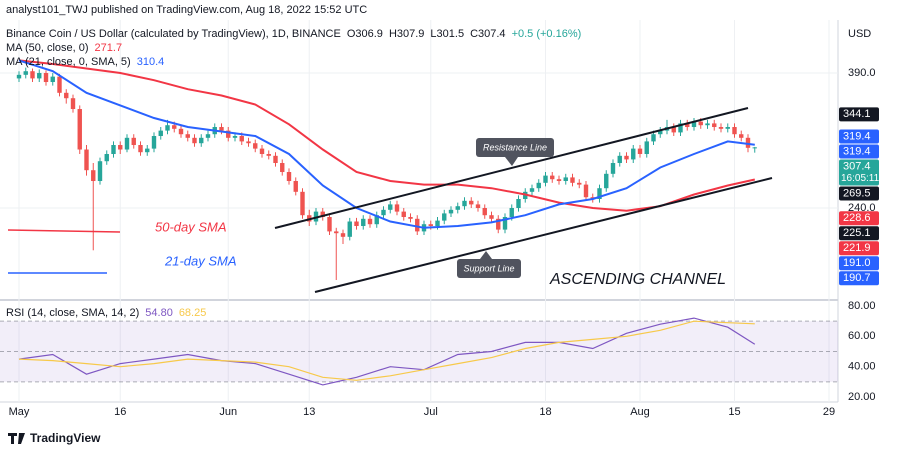  Describe the element at coordinates (309, 412) in the screenshot. I see `x-tick-label: 13` at that location.